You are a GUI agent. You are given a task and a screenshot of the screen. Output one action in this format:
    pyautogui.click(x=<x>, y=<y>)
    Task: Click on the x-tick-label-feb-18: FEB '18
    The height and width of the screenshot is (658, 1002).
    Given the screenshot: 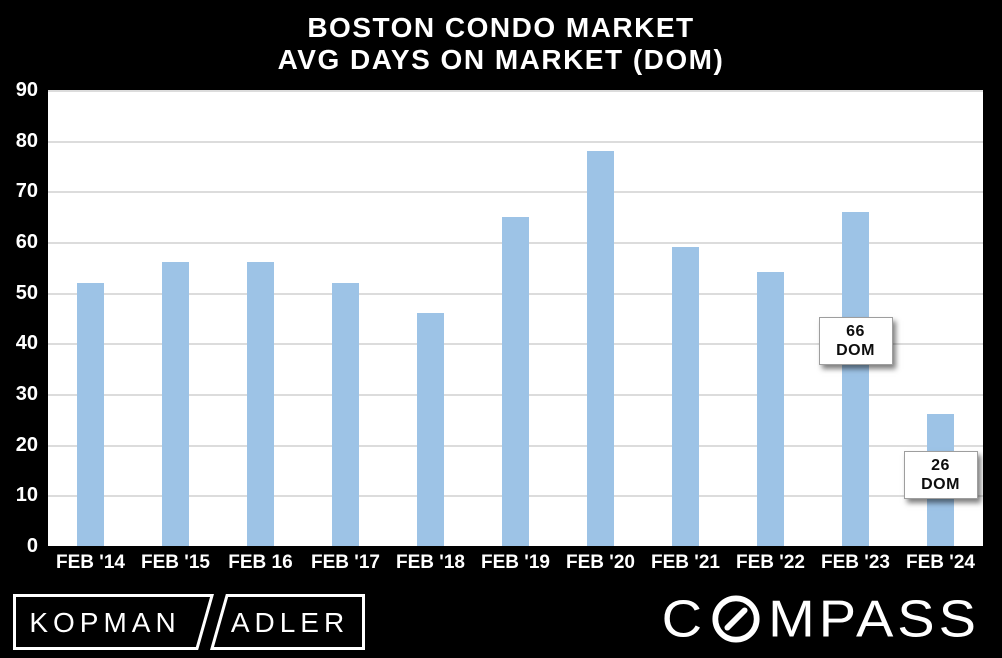 What is the action you would take?
    pyautogui.click(x=430, y=562)
    